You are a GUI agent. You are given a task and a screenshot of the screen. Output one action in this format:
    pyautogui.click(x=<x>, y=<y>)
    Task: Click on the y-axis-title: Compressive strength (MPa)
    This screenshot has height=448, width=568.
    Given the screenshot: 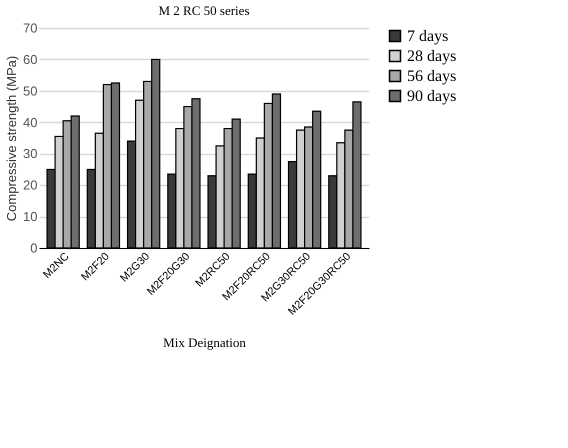 What is the action you would take?
    pyautogui.click(x=12, y=139)
    